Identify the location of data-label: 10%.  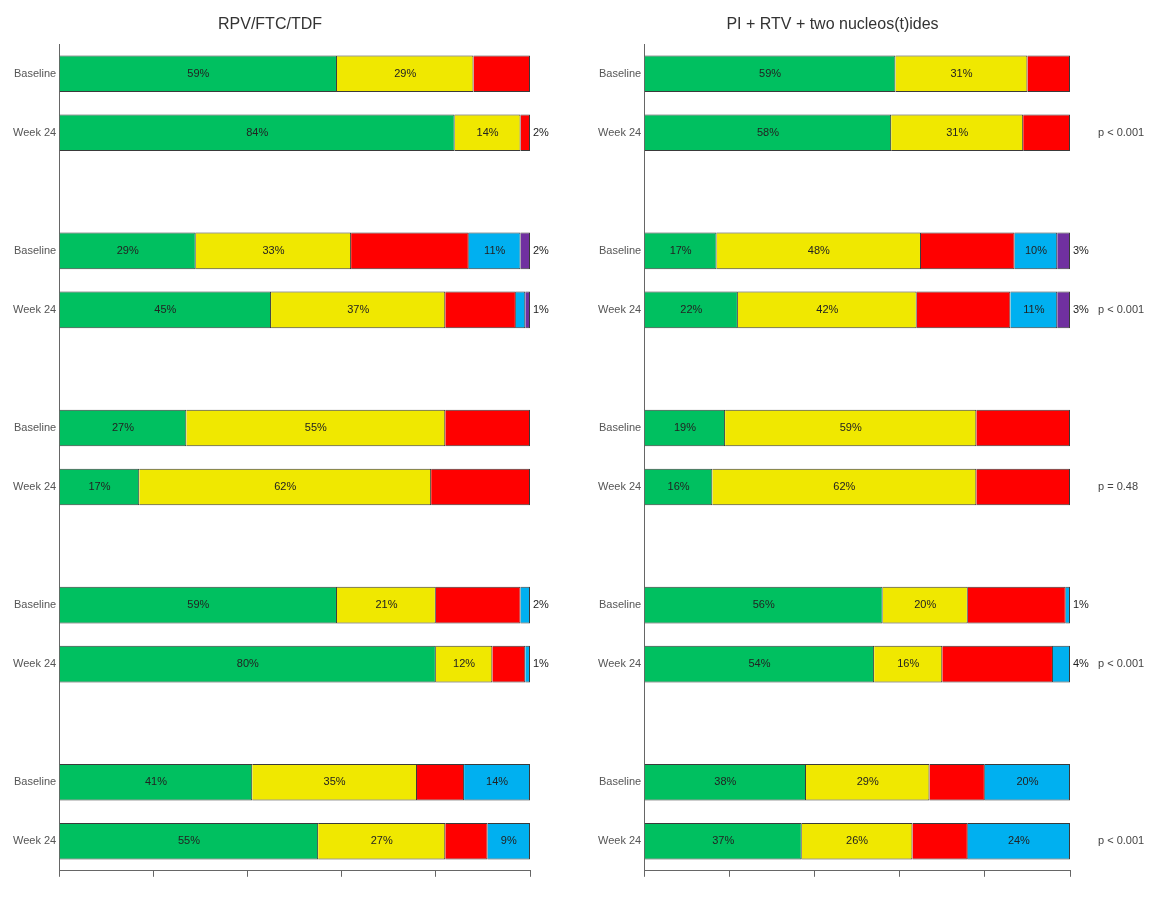
(1036, 249).